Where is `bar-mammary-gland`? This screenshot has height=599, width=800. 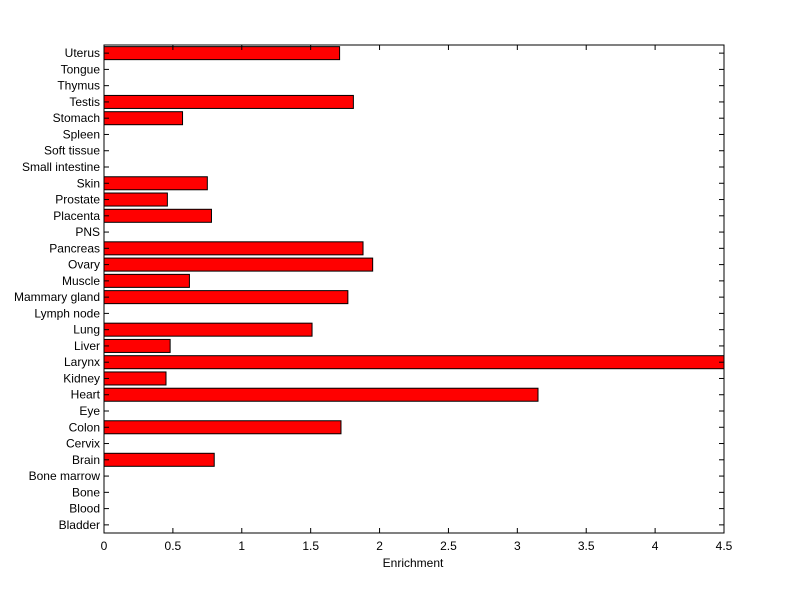
bar-mammary-gland is located at coordinates (226, 297).